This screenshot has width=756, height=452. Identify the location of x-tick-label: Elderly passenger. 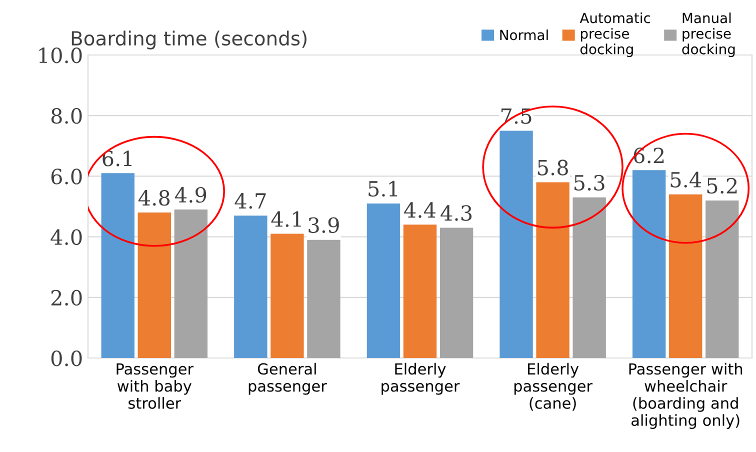
(421, 378).